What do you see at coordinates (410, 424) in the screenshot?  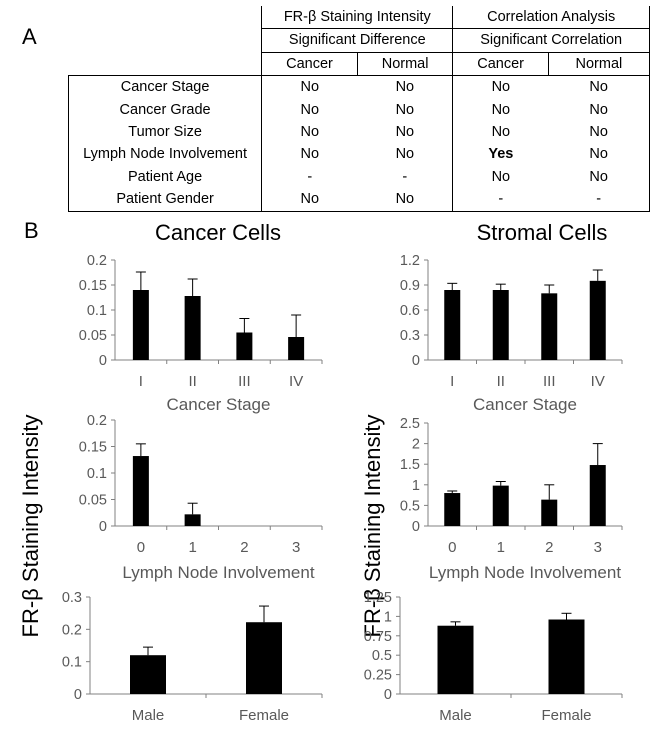 I see `y-tick-label: 2.5` at bounding box center [410, 424].